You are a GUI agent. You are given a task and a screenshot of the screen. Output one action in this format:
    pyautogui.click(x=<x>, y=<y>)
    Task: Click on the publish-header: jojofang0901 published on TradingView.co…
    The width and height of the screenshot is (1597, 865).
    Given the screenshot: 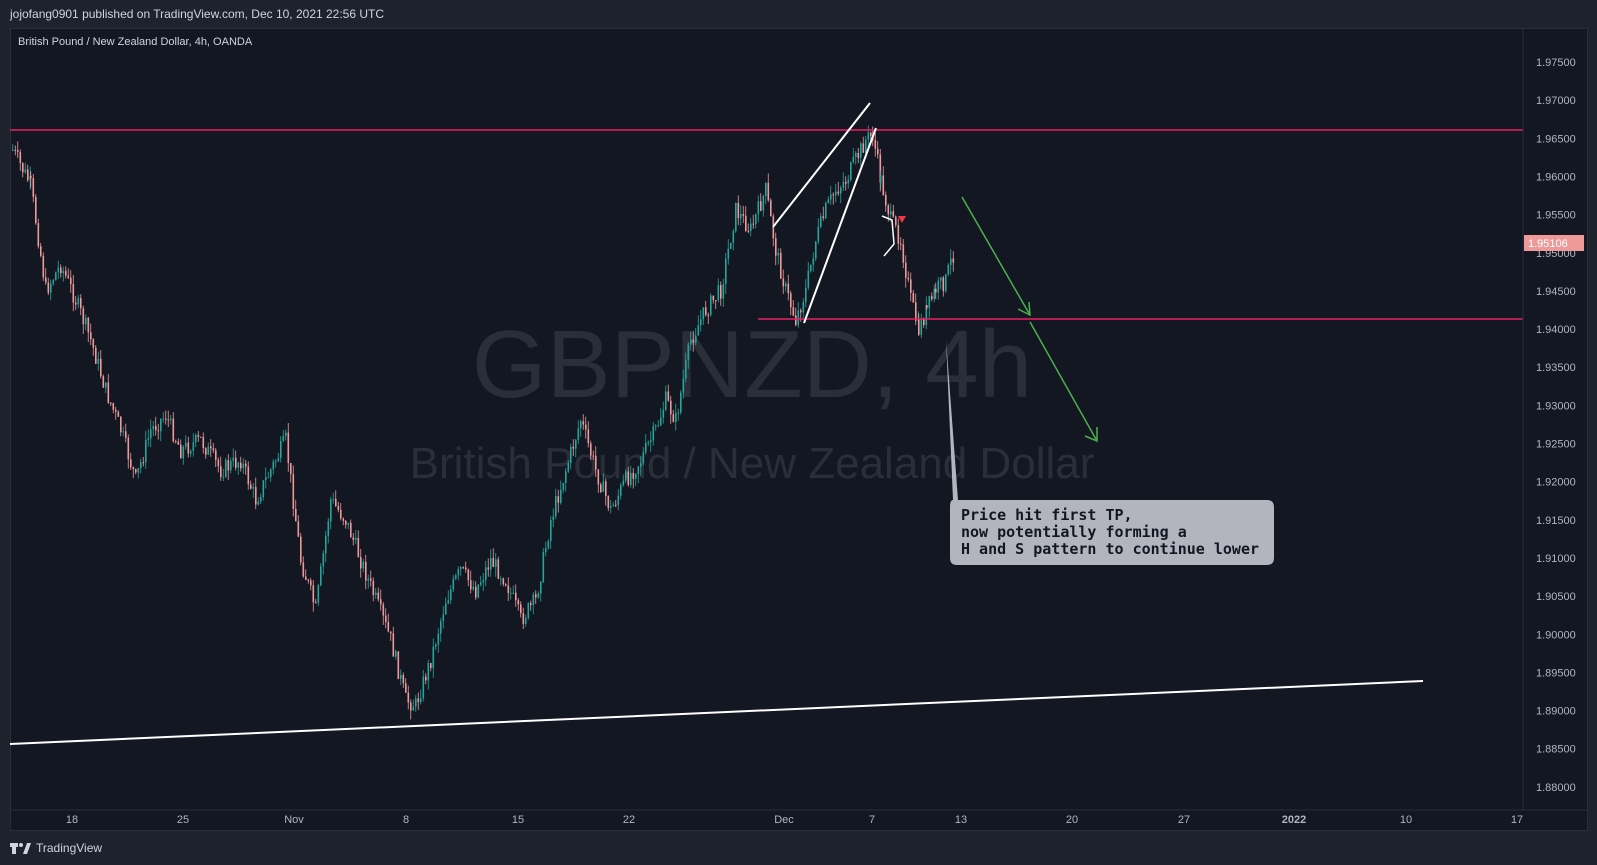 What is the action you would take?
    pyautogui.click(x=798, y=14)
    